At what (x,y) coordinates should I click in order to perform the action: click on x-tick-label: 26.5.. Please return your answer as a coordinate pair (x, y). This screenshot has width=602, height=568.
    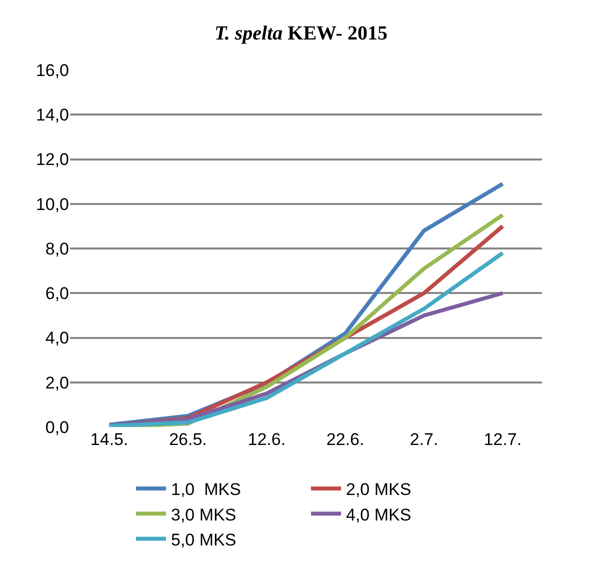
    Looking at the image, I should click on (188, 439).